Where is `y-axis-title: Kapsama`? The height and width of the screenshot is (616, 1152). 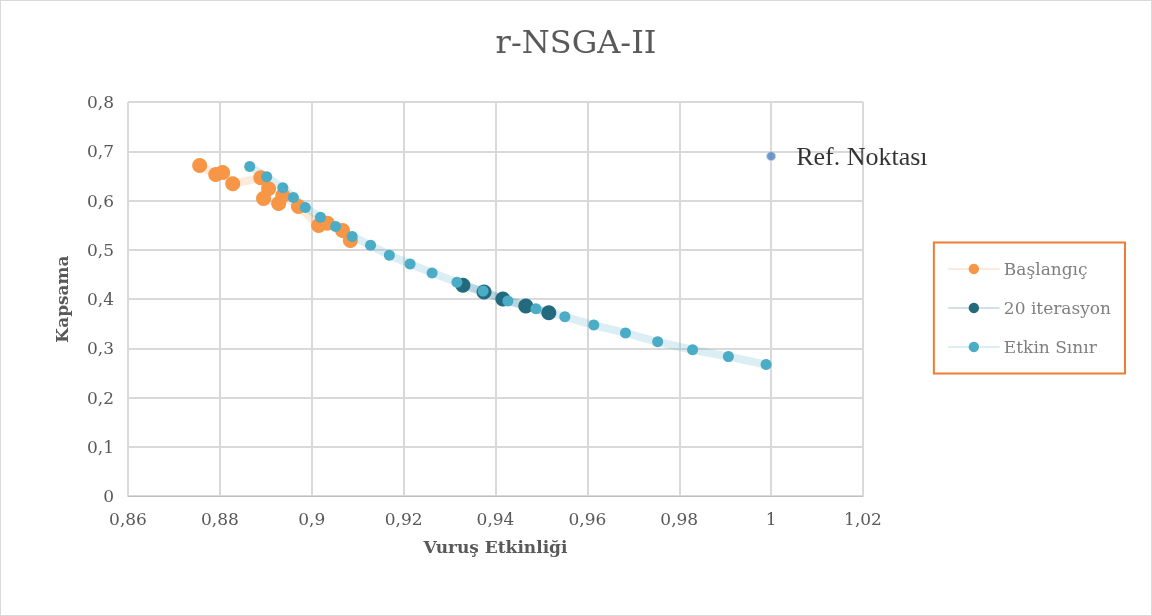 y-axis-title: Kapsama is located at coordinates (61, 299).